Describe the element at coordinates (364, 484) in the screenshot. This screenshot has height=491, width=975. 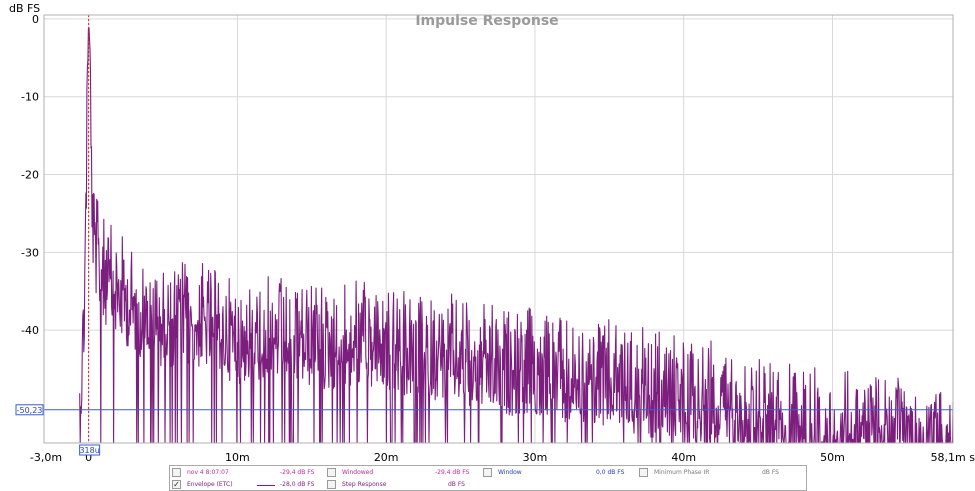
I see `legend-item-name: Step Response` at that location.